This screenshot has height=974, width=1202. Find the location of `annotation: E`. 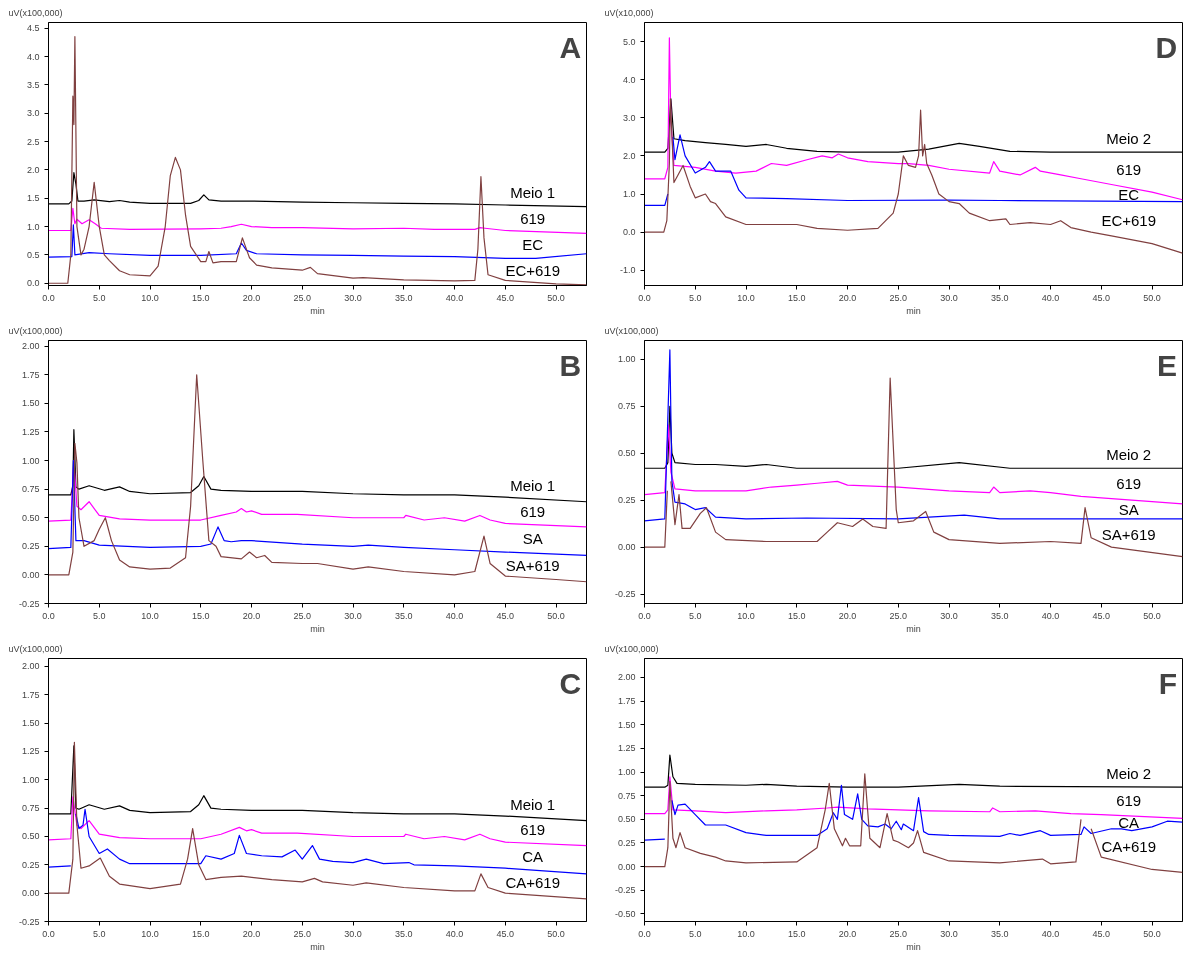

annotation: E is located at coordinates (1167, 365).